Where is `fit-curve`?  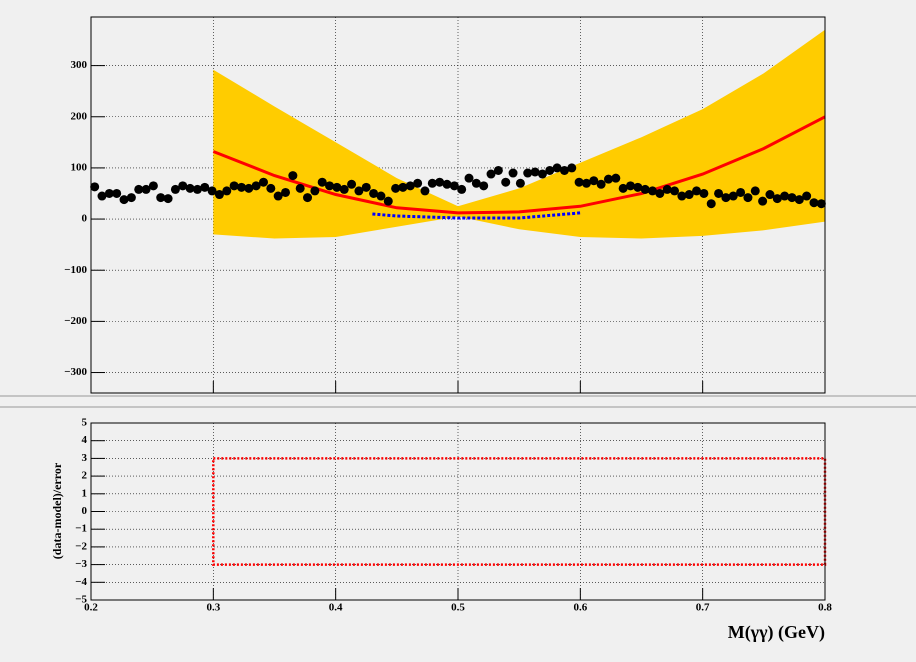
fit-curve is located at coordinates (476, 215).